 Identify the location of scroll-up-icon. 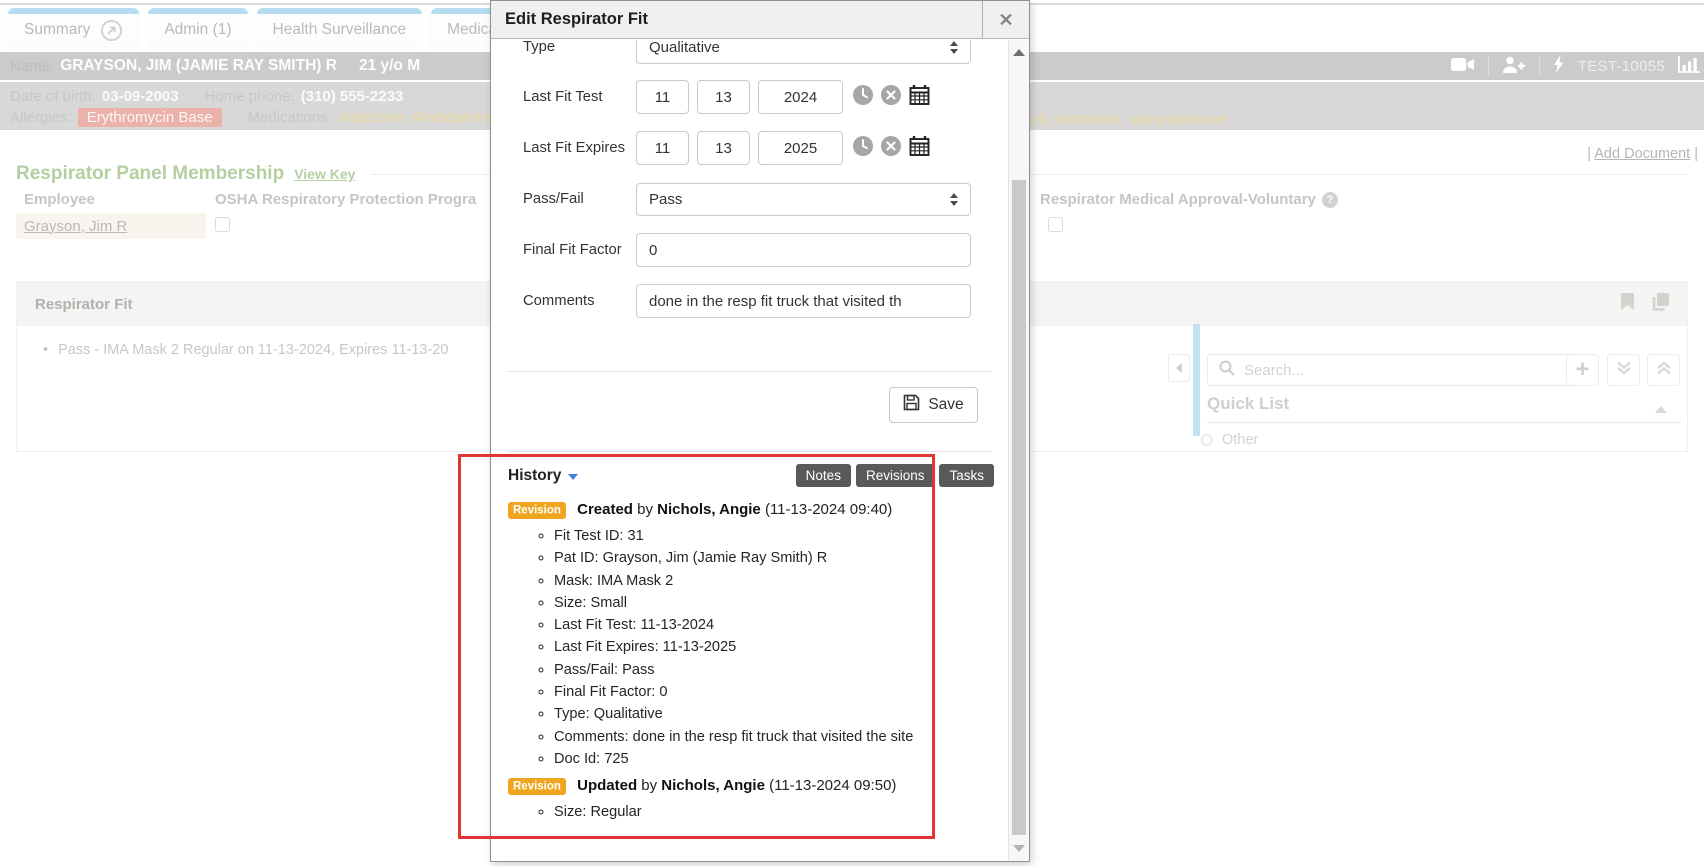
(1019, 52).